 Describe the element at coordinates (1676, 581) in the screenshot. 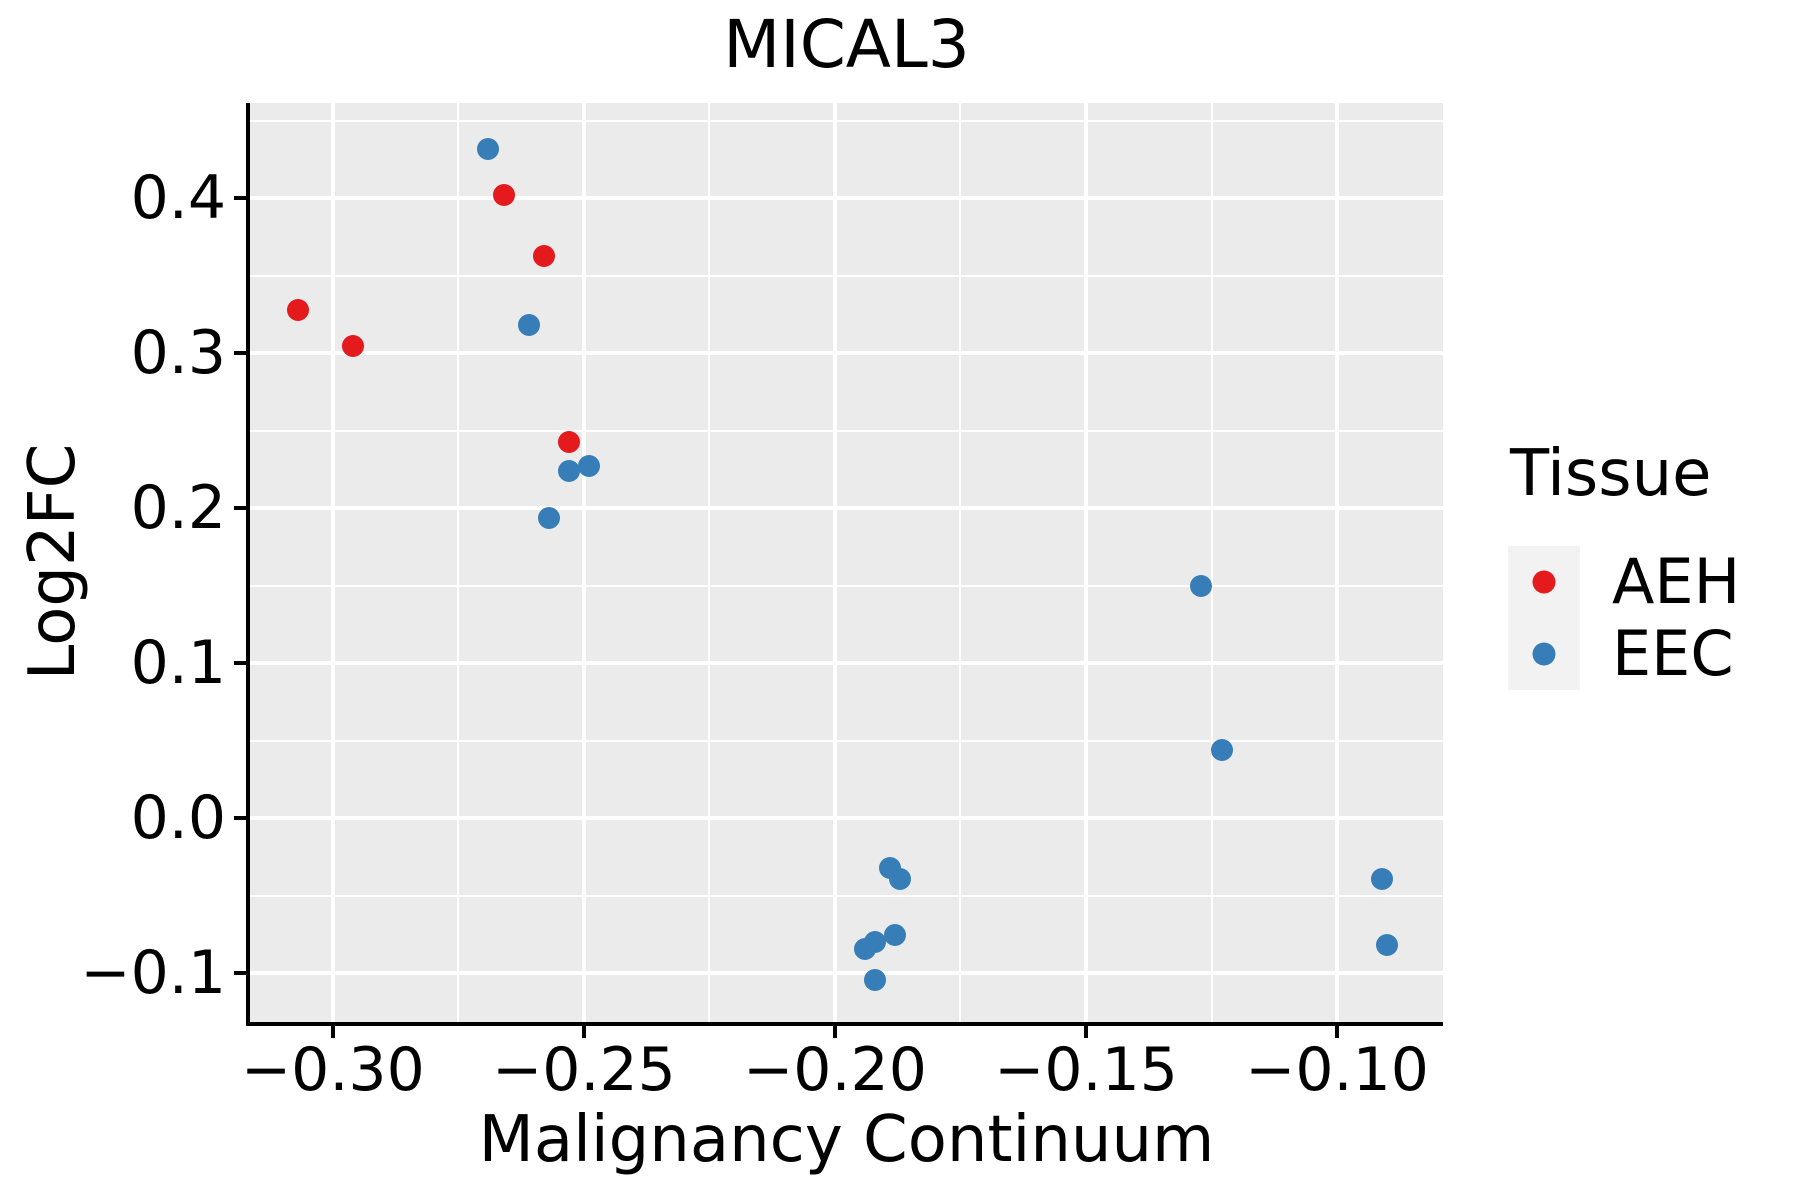

I see `legend-item-label: AEH` at that location.